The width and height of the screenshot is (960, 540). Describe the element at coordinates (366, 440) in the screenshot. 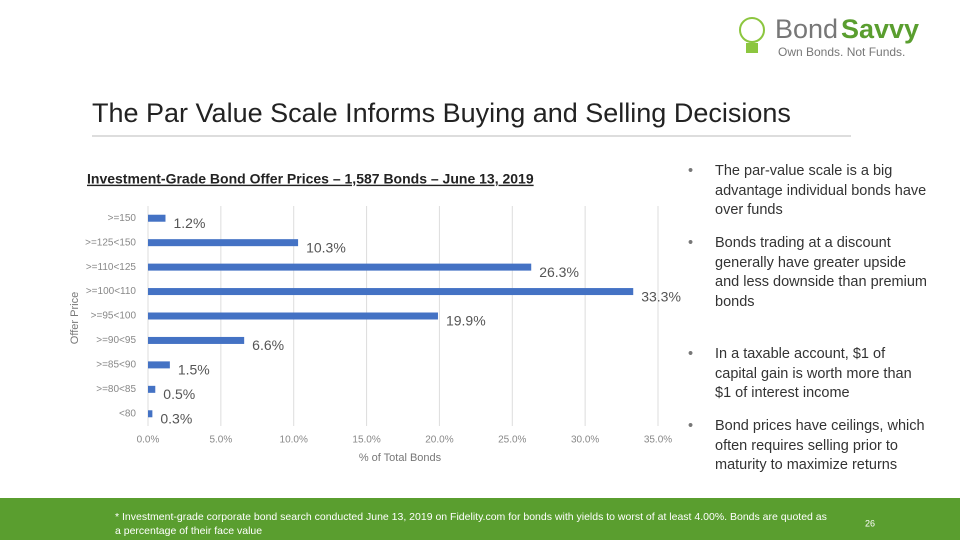

I see `x-tick-label: 15.0%` at that location.